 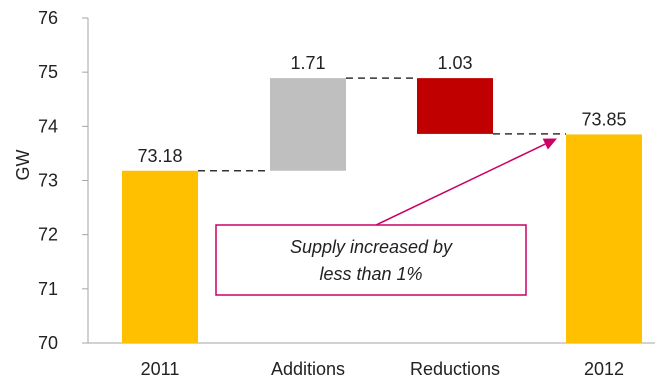 I want to click on annotation-arrow, so click(x=460, y=184).